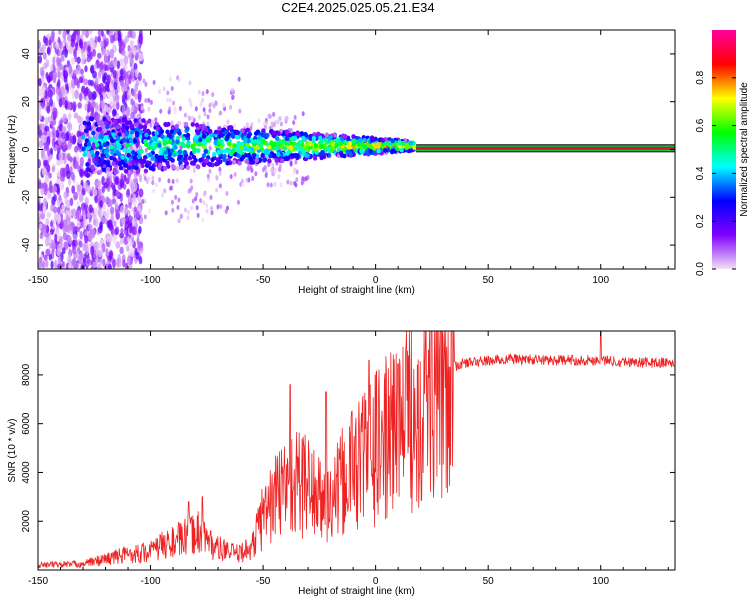  Describe the element at coordinates (724, 149) in the screenshot. I see `colorbar` at that location.